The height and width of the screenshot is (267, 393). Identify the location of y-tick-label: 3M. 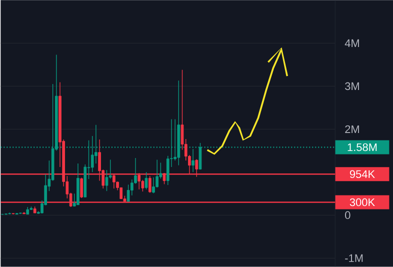
(352, 86).